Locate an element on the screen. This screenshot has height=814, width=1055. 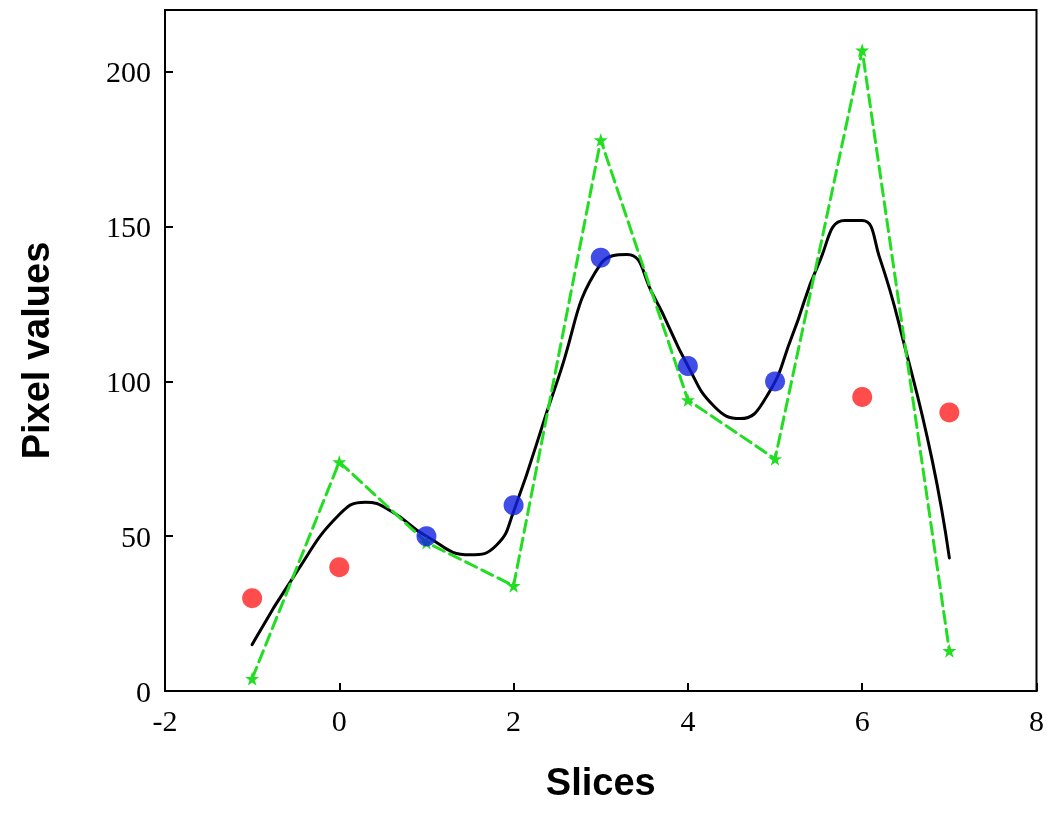
y-tick-label: 100 is located at coordinates (128, 381).